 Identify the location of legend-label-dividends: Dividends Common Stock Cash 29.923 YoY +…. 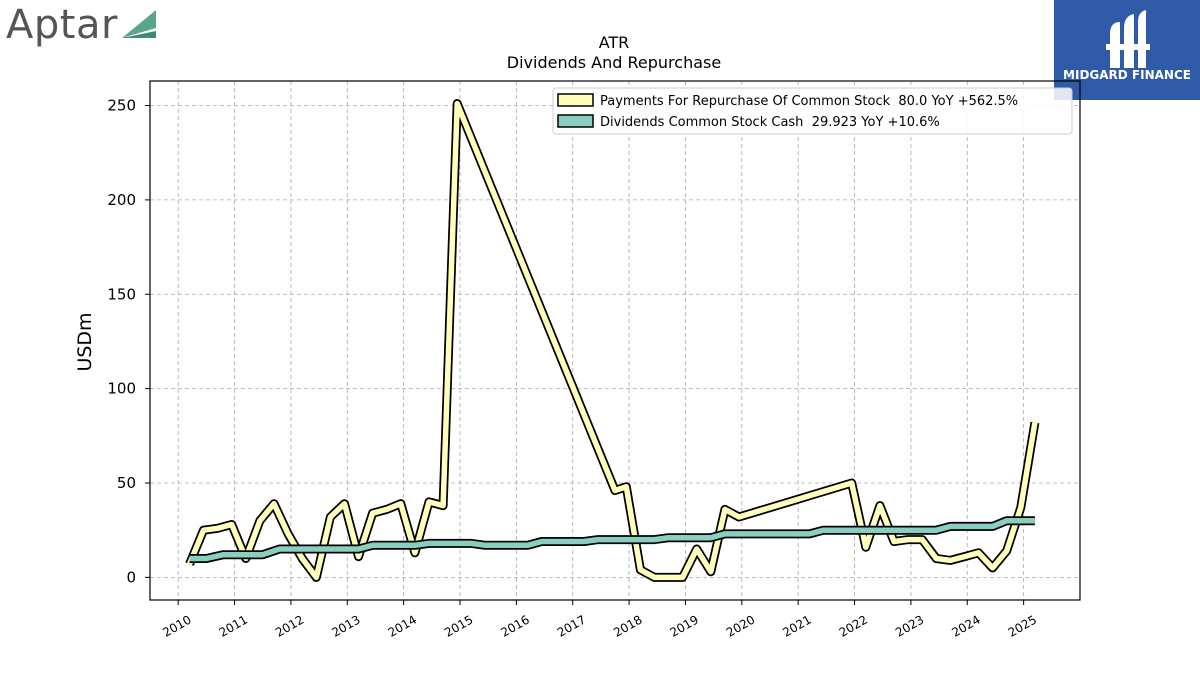
(770, 122).